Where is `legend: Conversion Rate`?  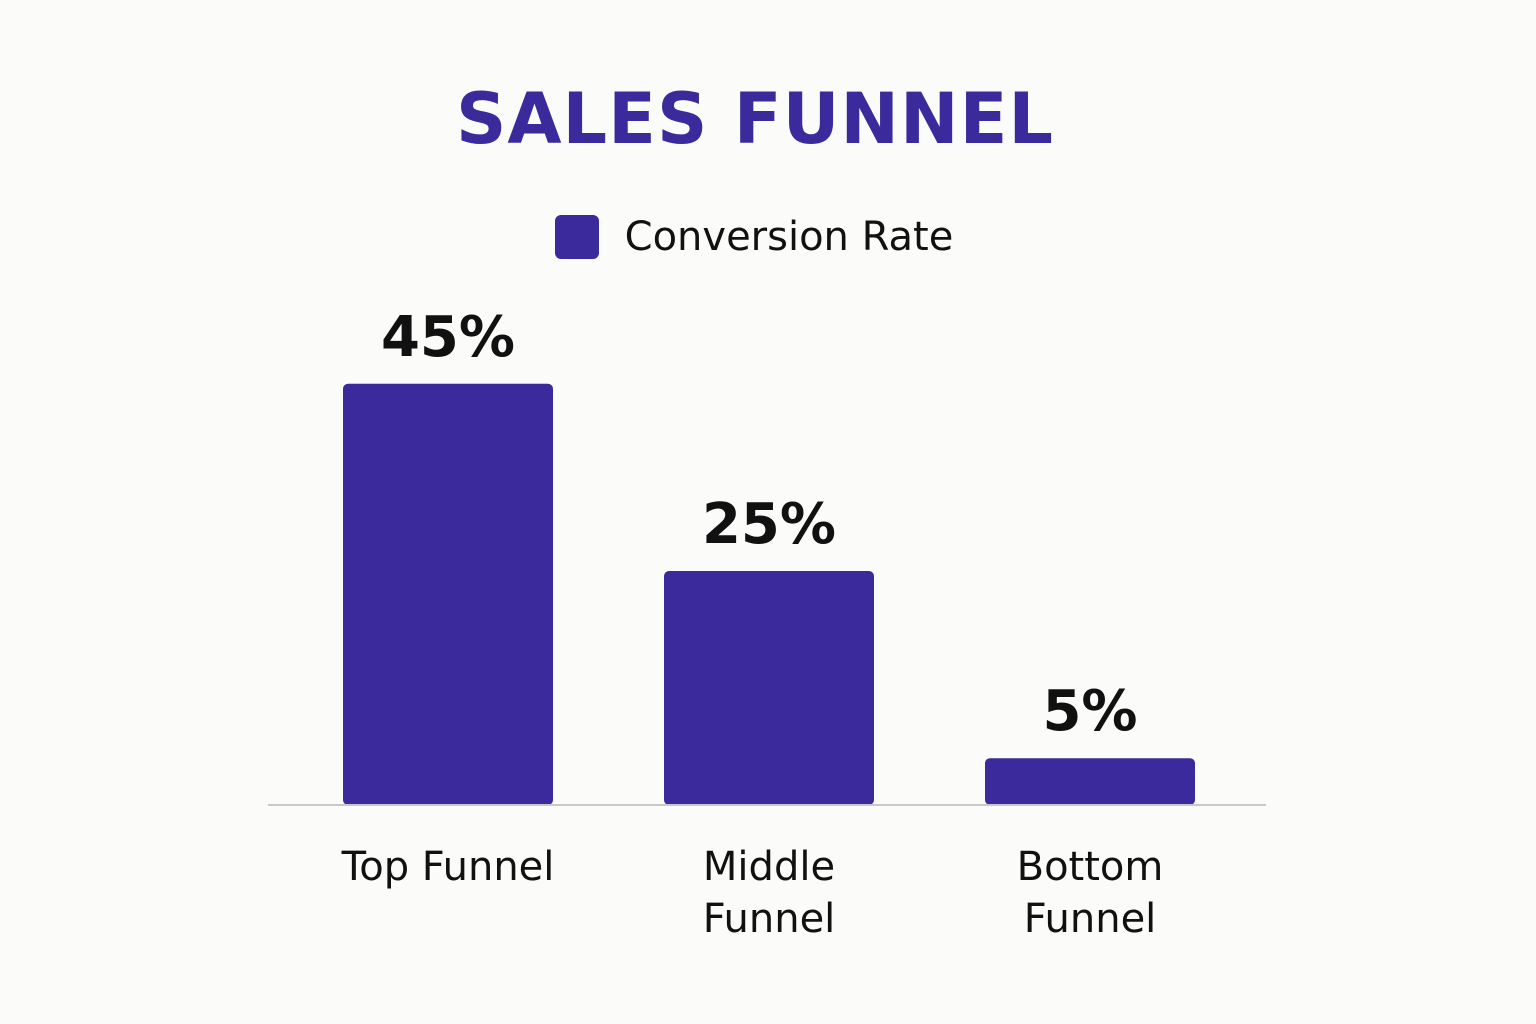 legend: Conversion Rate is located at coordinates (754, 237).